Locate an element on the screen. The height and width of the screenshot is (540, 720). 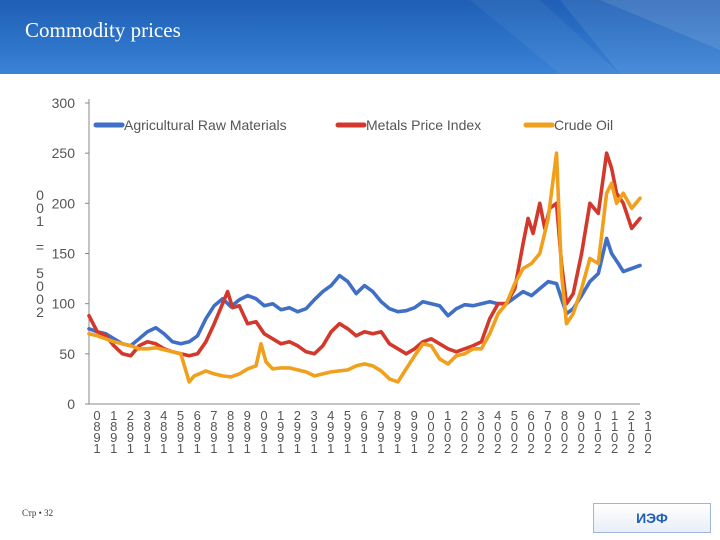
slide-header: Commodity prices is located at coordinates (360, 37).